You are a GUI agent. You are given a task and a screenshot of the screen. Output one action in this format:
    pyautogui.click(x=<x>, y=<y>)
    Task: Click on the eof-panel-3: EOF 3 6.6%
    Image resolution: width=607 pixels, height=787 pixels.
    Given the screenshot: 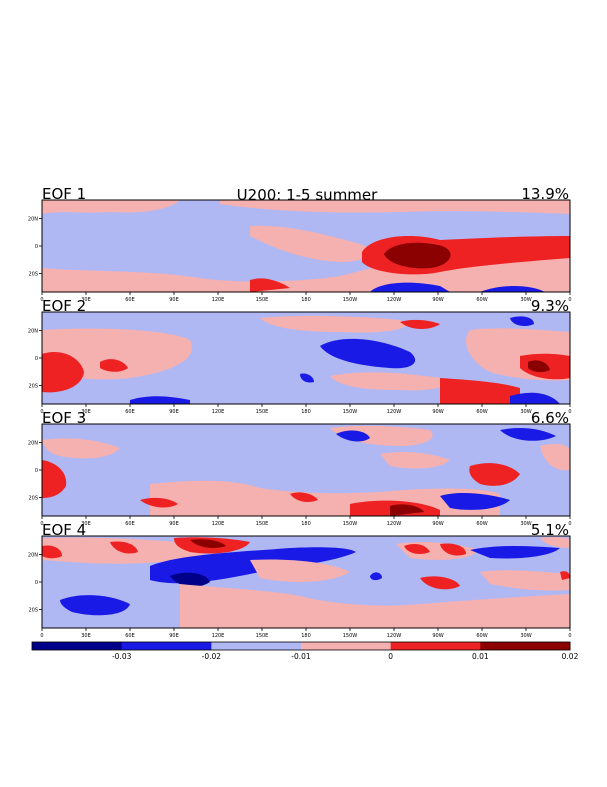 What is the action you would take?
    pyautogui.click(x=306, y=463)
    